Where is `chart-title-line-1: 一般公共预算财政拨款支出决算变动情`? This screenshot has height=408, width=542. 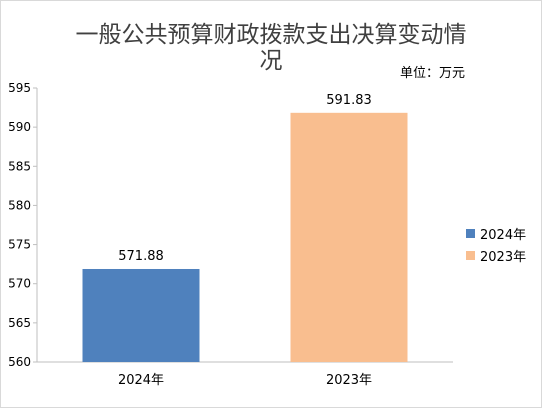
chart-title-line-1: 一般公共预算财政拨款支出决算变动情 is located at coordinates (271, 35).